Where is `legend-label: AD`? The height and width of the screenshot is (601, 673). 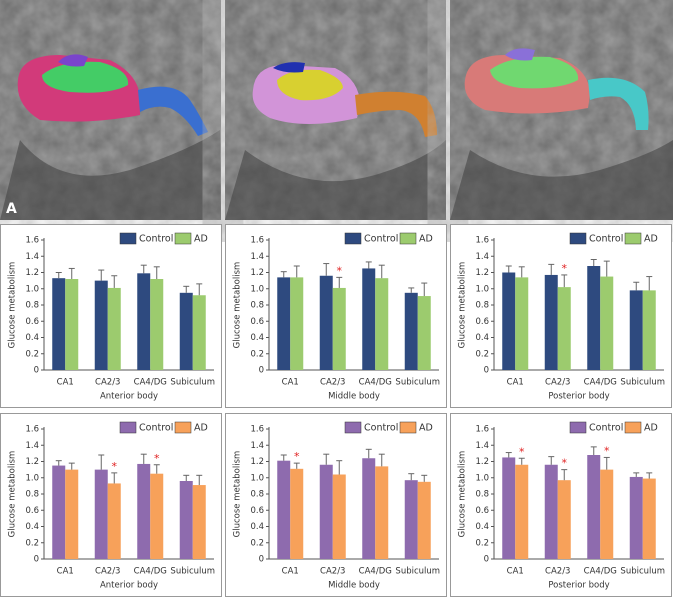 legend-label: AD is located at coordinates (426, 428).